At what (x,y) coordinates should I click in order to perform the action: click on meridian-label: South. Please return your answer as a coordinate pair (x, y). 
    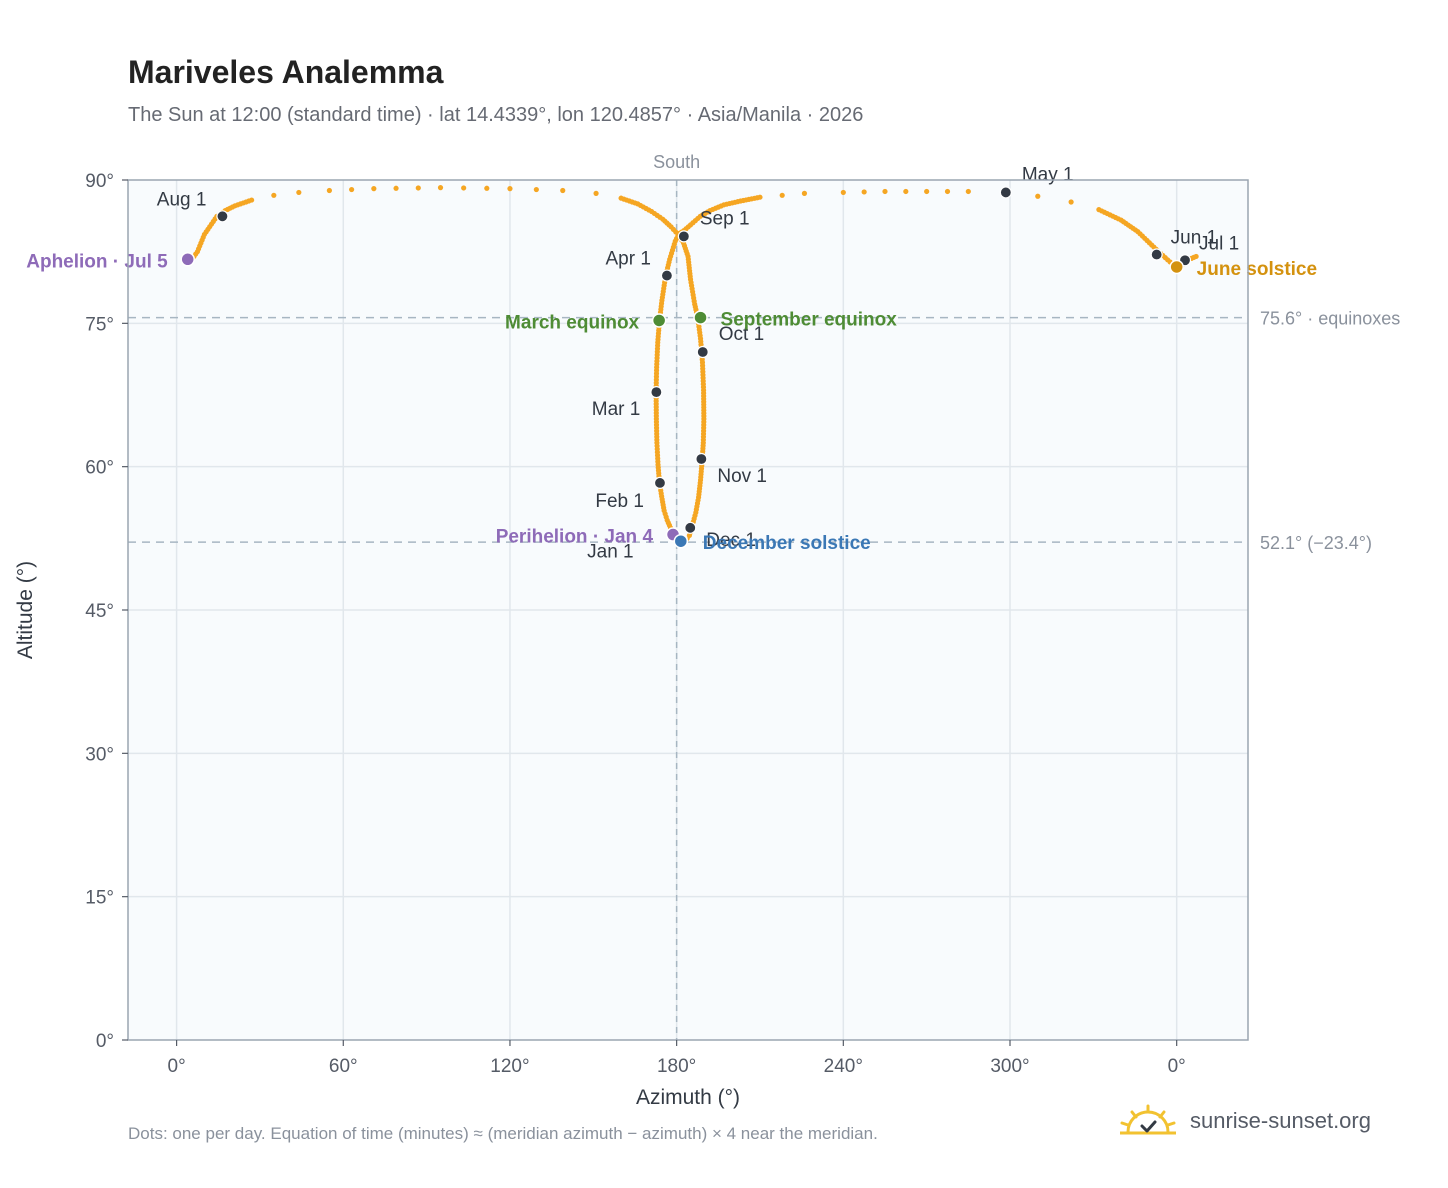
    Looking at the image, I should click on (676, 162).